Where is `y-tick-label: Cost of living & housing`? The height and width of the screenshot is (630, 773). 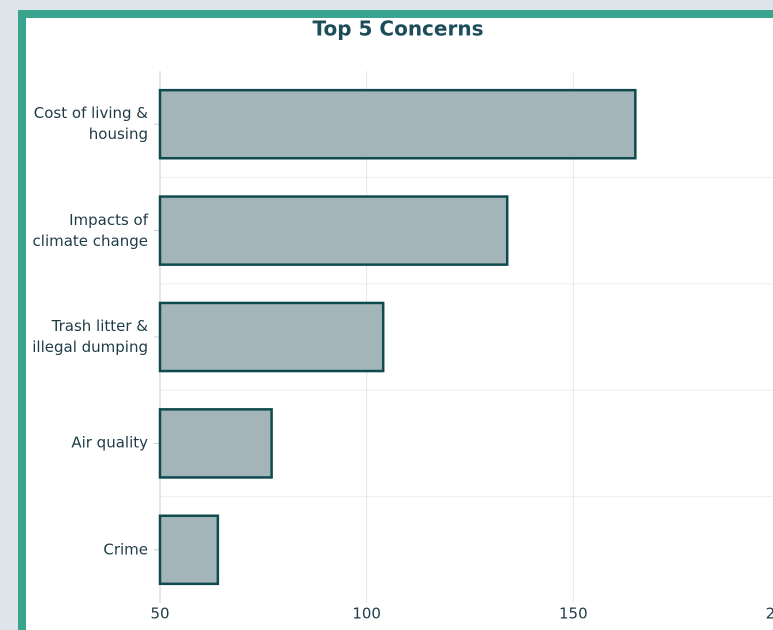
y-tick-label: Cost of living & housing is located at coordinates (90, 124).